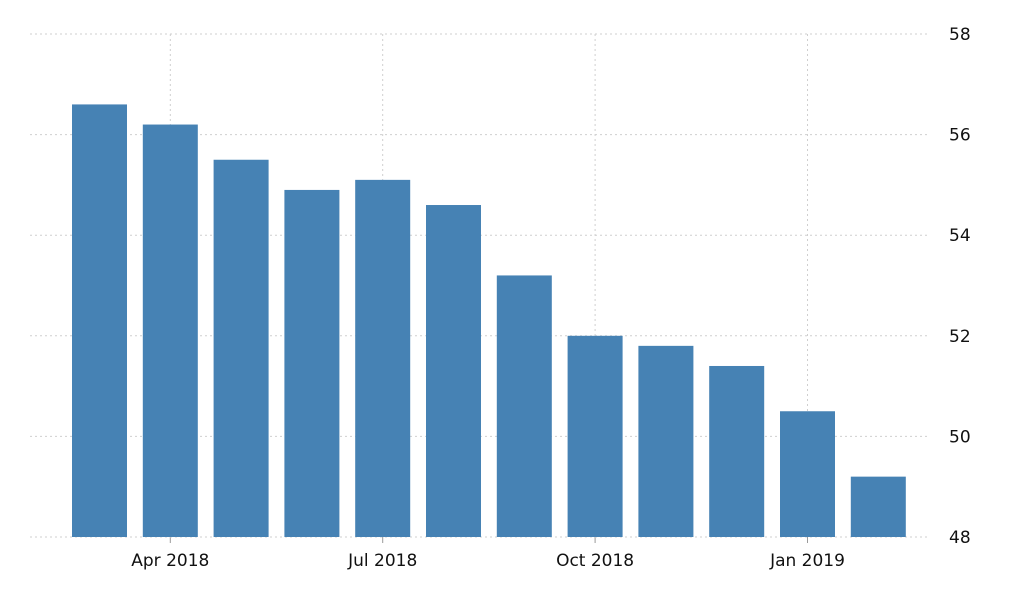 The width and height of the screenshot is (1024, 600). What do you see at coordinates (960, 236) in the screenshot?
I see `y-tick-label: 54` at bounding box center [960, 236].